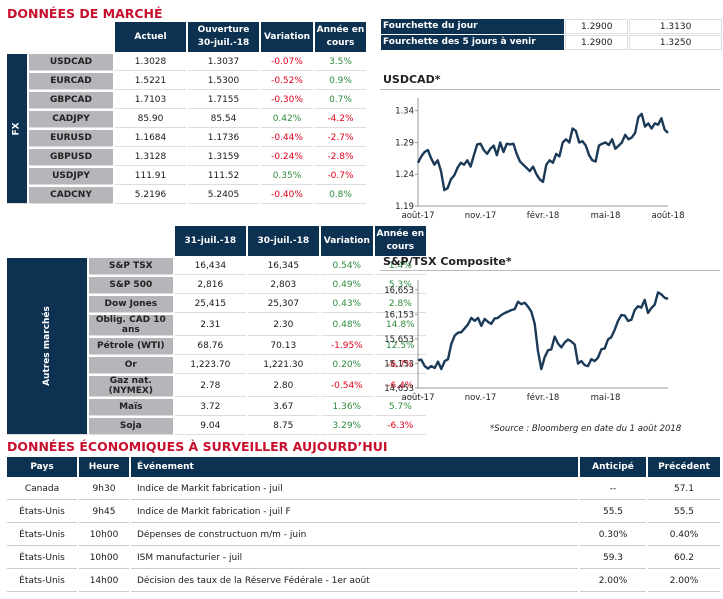 The height and width of the screenshot is (599, 723). What do you see at coordinates (150, 138) in the screenshot?
I see `current-value: 1.1684` at bounding box center [150, 138].